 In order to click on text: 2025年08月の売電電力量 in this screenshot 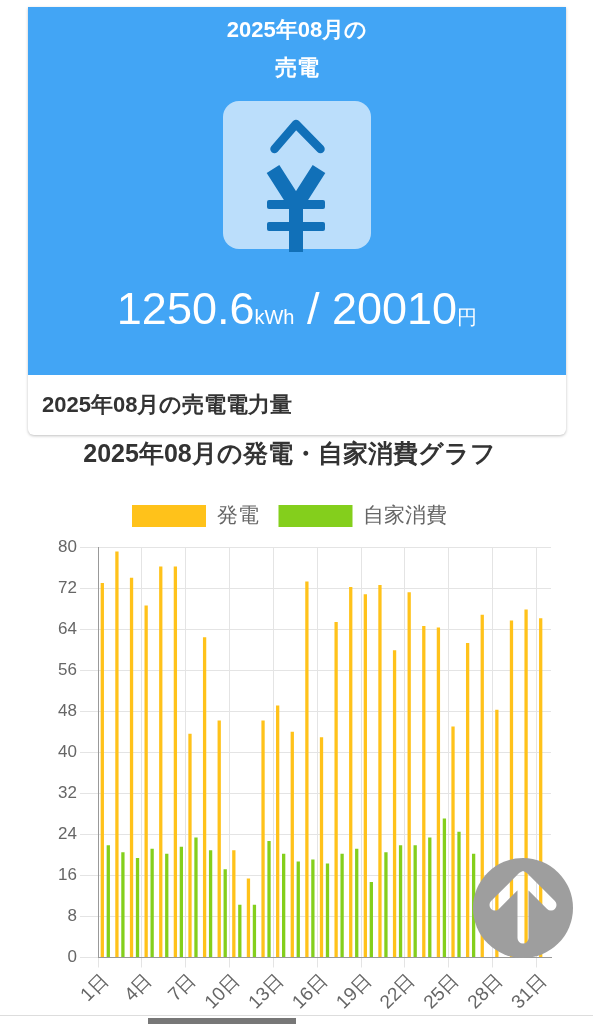, I will do `click(167, 405)`.